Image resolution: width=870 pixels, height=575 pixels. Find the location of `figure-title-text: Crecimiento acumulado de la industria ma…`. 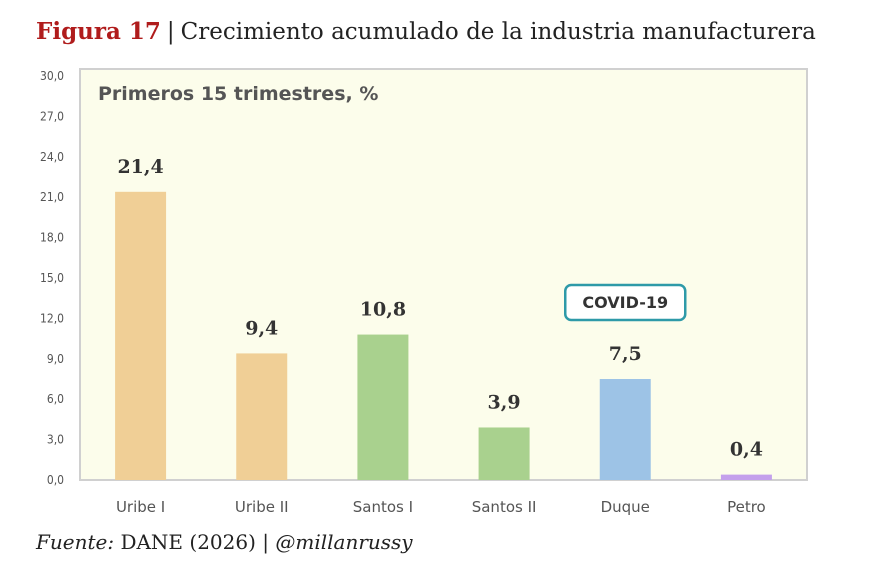

figure-title-text: Crecimiento acumulado de la industria ma… is located at coordinates (498, 32).